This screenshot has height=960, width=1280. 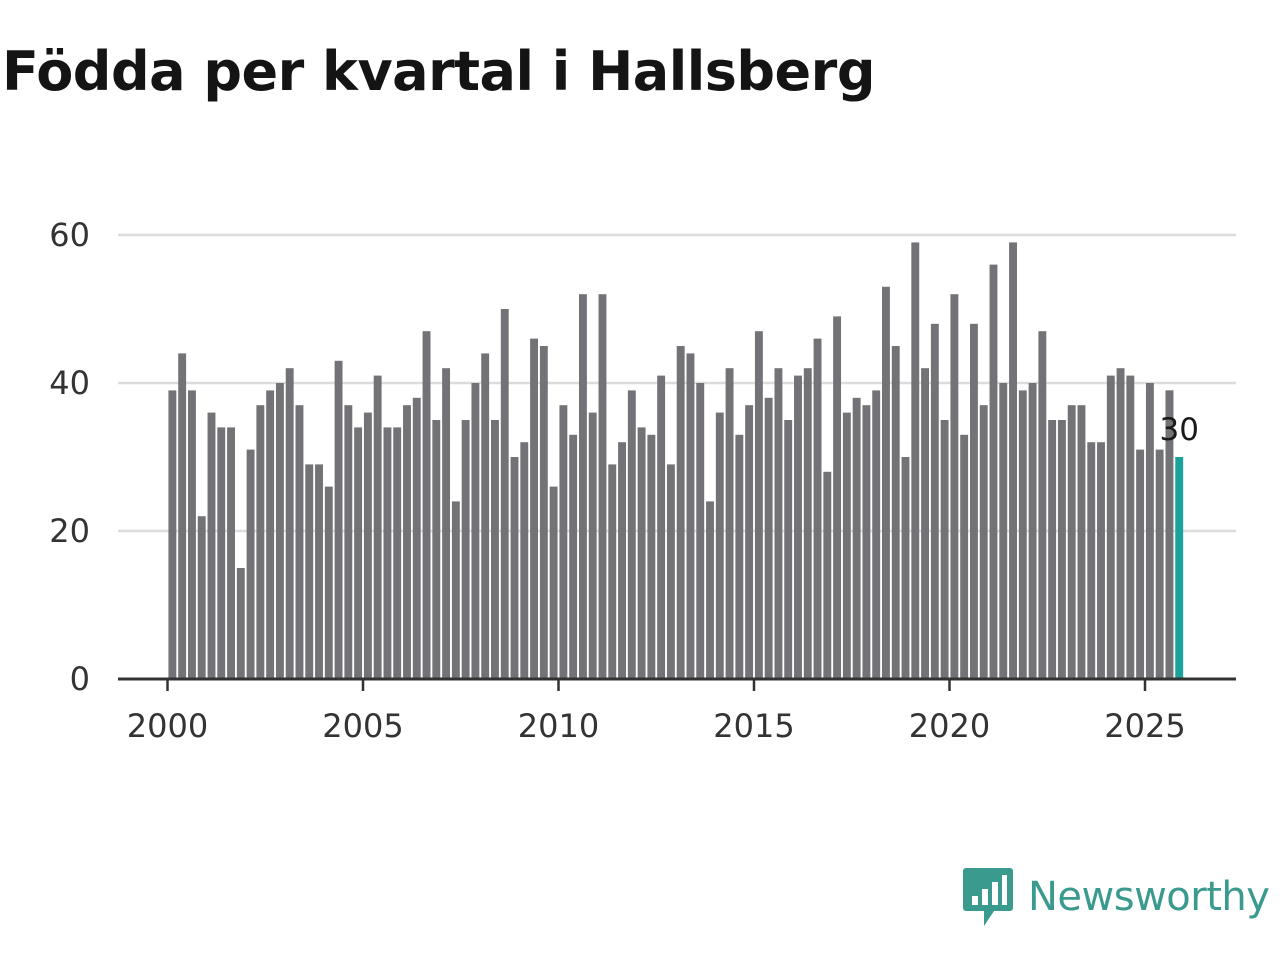 What do you see at coordinates (362, 726) in the screenshot?
I see `x-tick-label: 2005` at bounding box center [362, 726].